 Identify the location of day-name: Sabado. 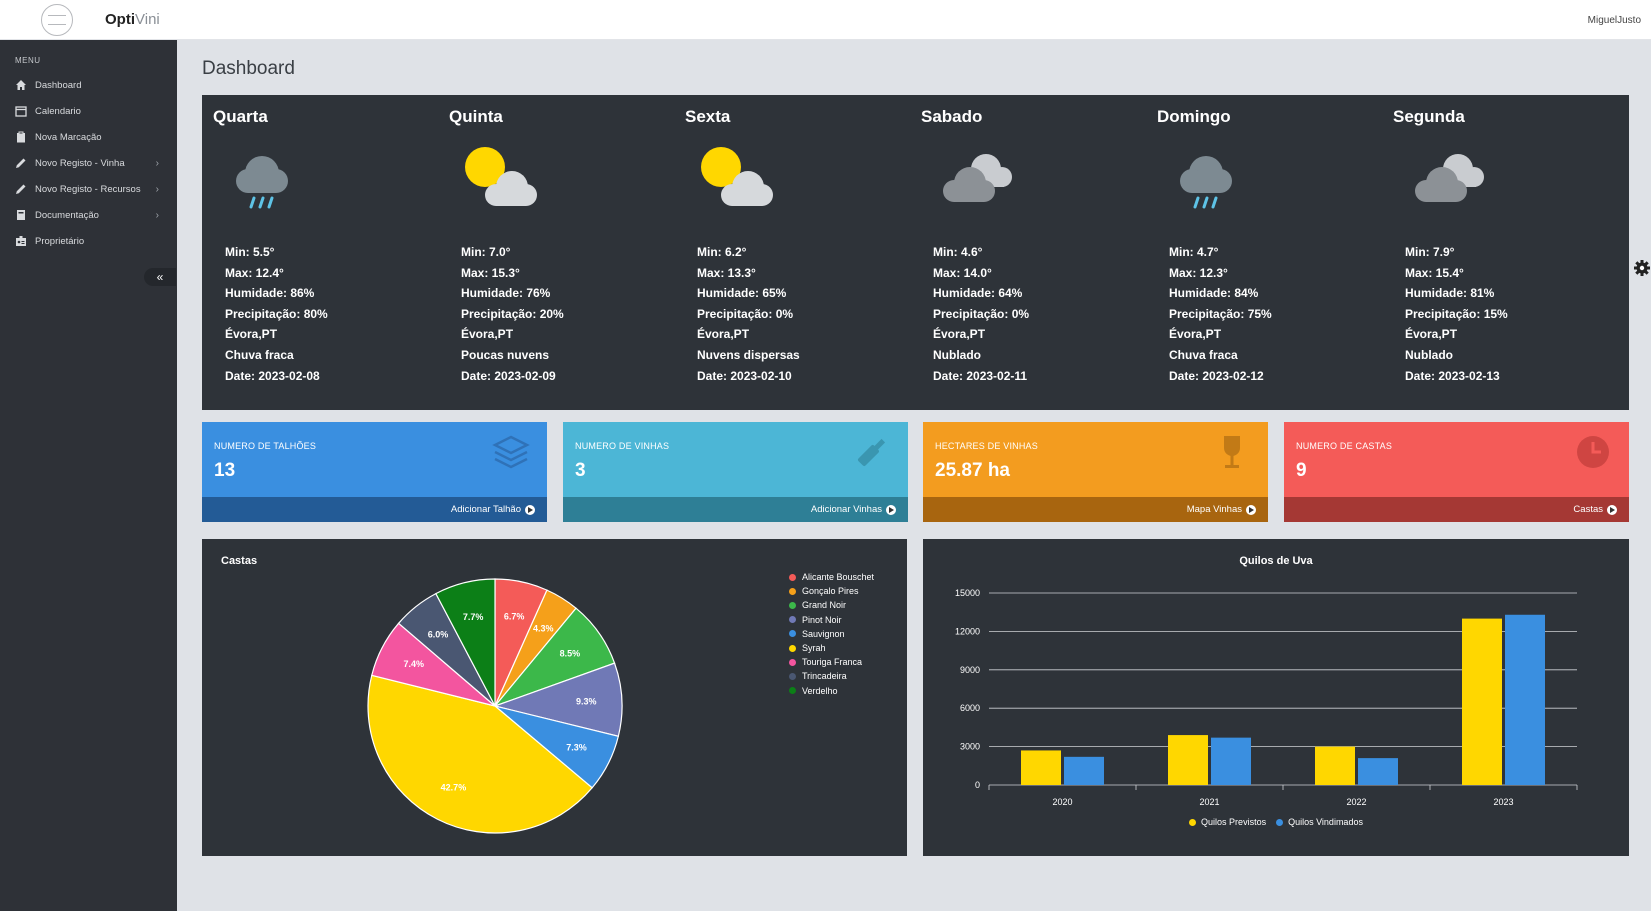
(952, 116).